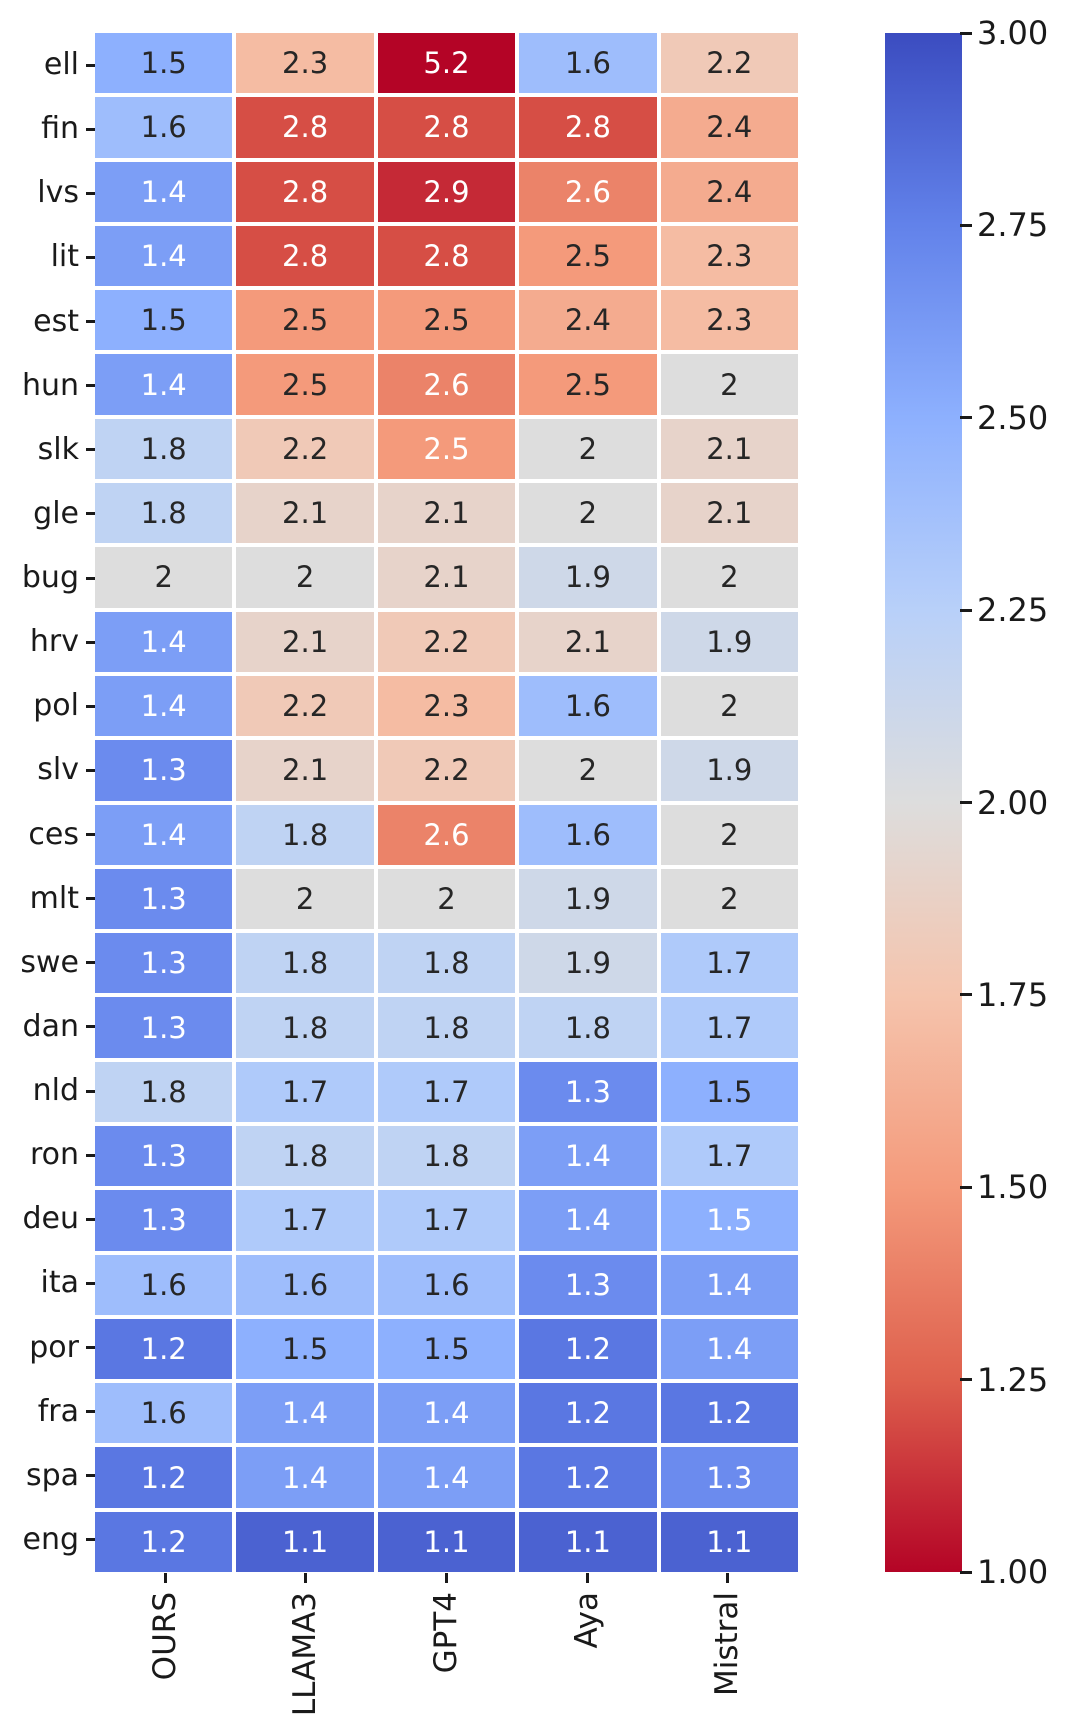 This screenshot has height=1736, width=1066. Describe the element at coordinates (47, 129) in the screenshot. I see `y-tick-fin: fin` at that location.